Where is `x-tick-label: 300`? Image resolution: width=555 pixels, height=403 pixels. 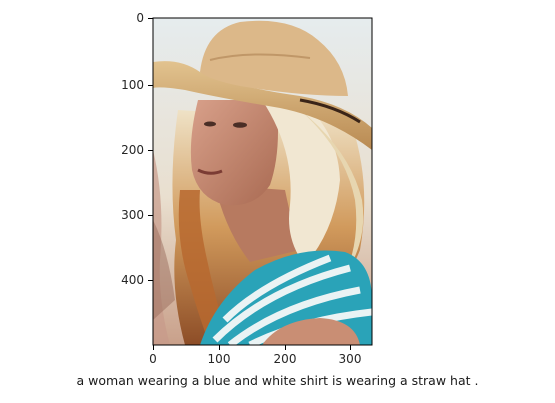 x-tick-label: 300 is located at coordinates (350, 359).